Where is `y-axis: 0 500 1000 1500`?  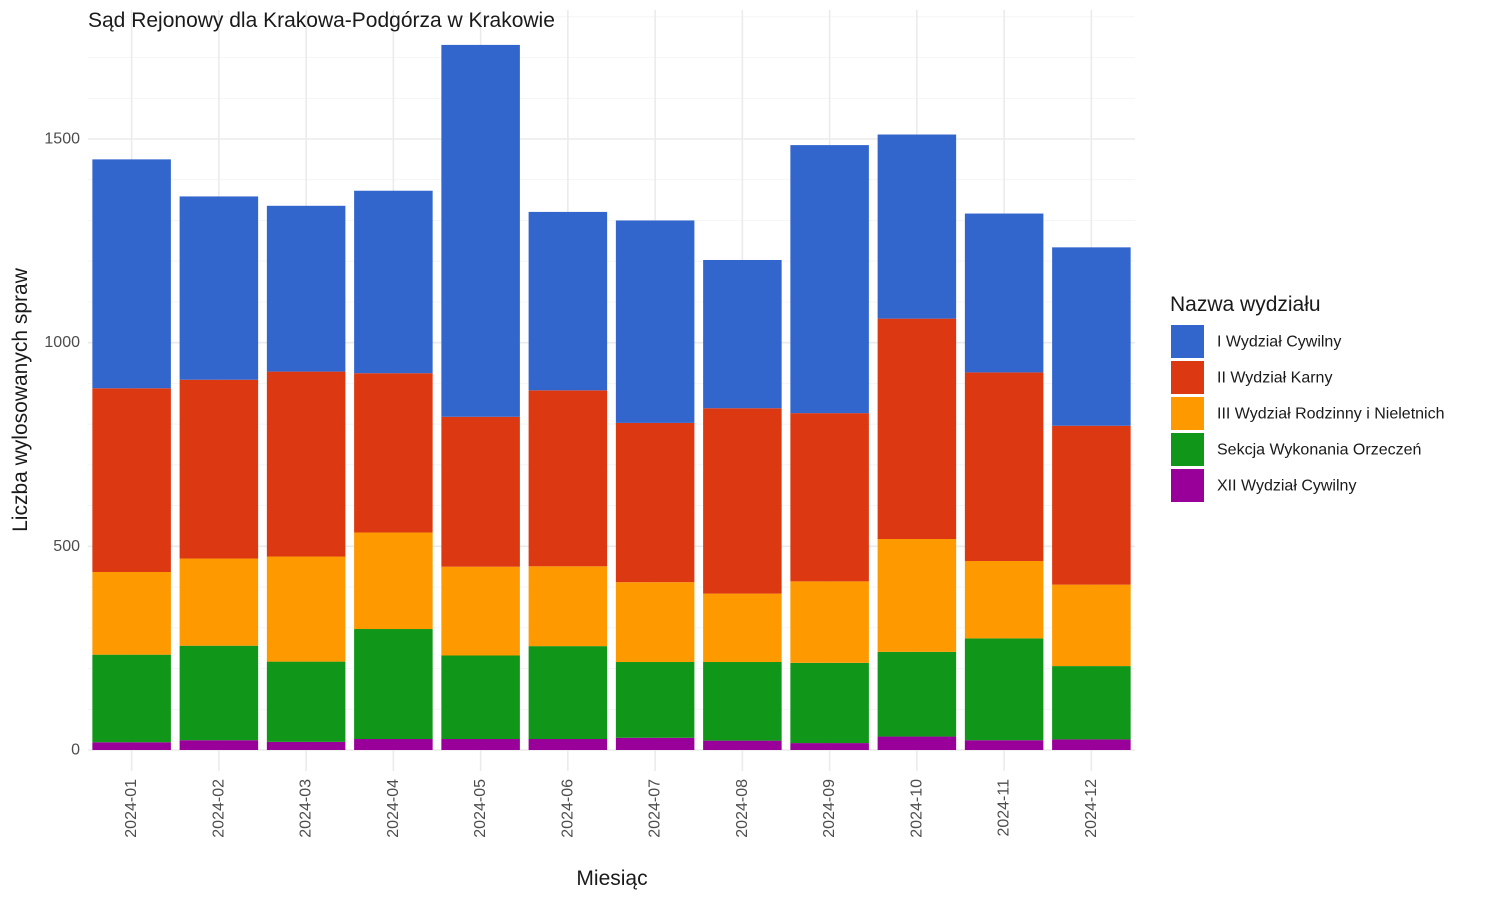
y-axis: 0 500 1000 1500 is located at coordinates (62, 445).